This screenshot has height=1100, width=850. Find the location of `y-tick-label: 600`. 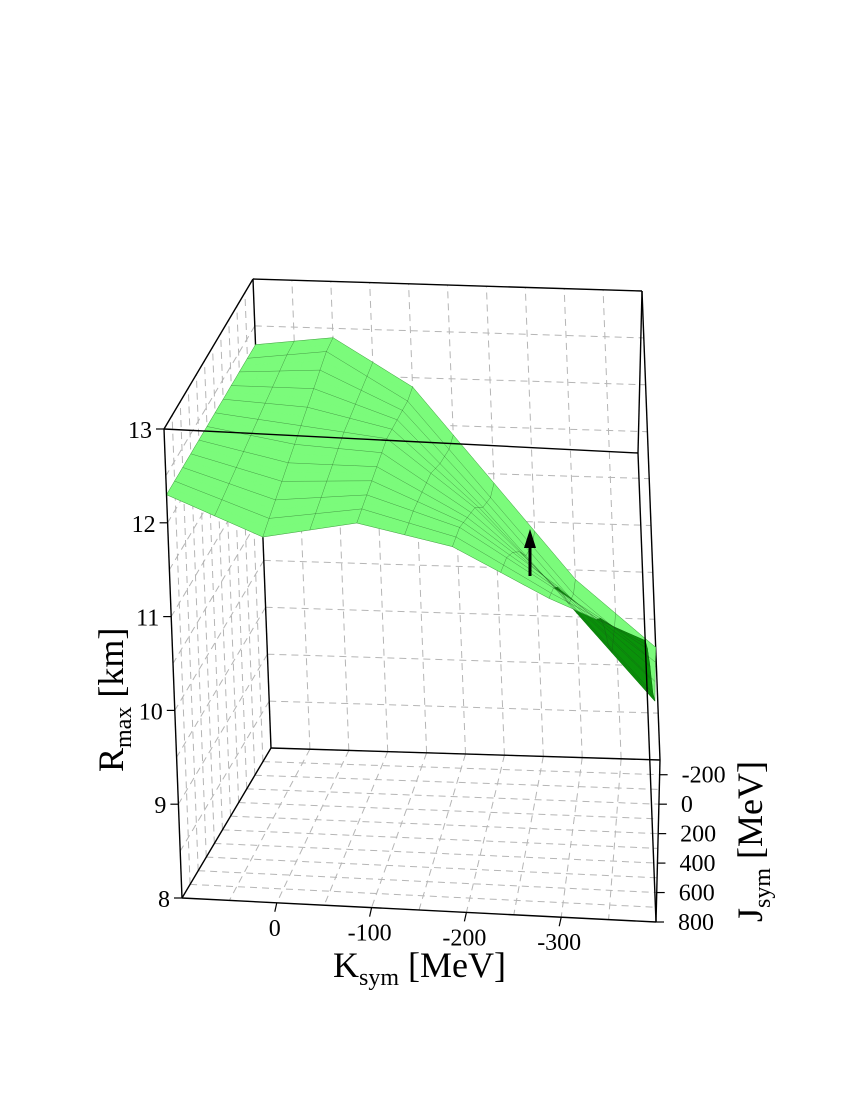

y-tick-label: 600 is located at coordinates (697, 894).